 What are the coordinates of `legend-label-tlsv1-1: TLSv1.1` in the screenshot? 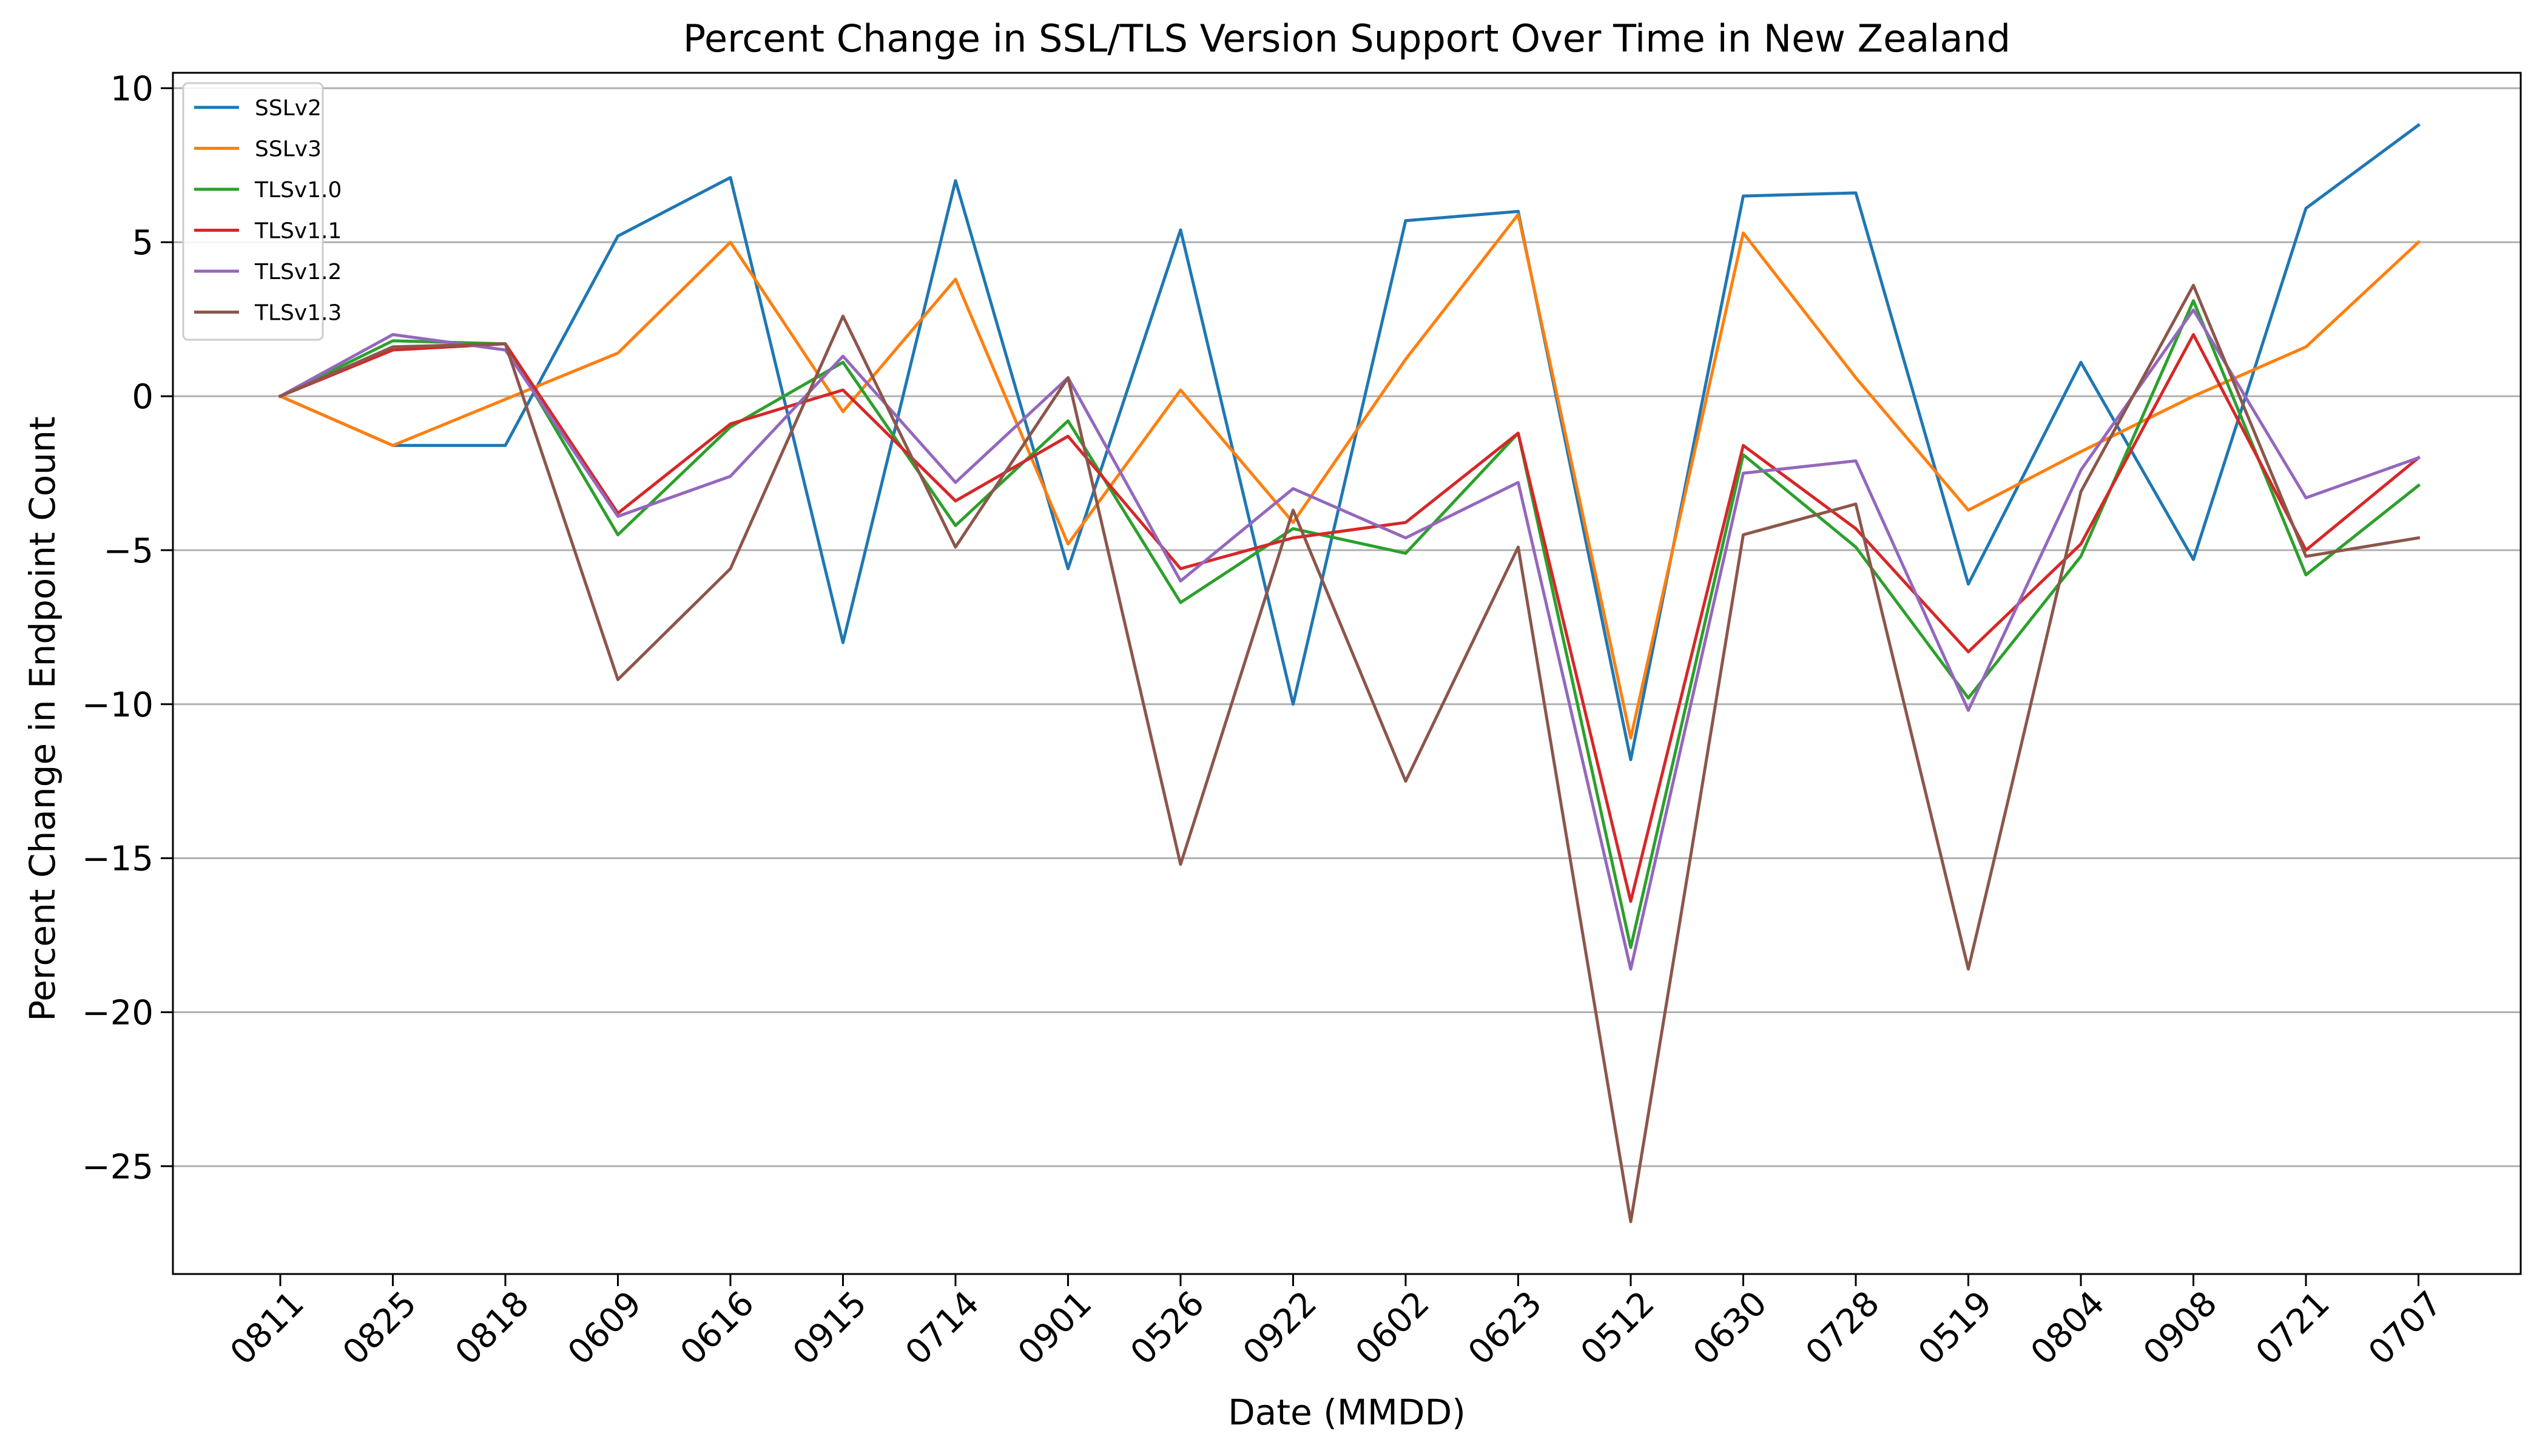 It's located at (298, 231).